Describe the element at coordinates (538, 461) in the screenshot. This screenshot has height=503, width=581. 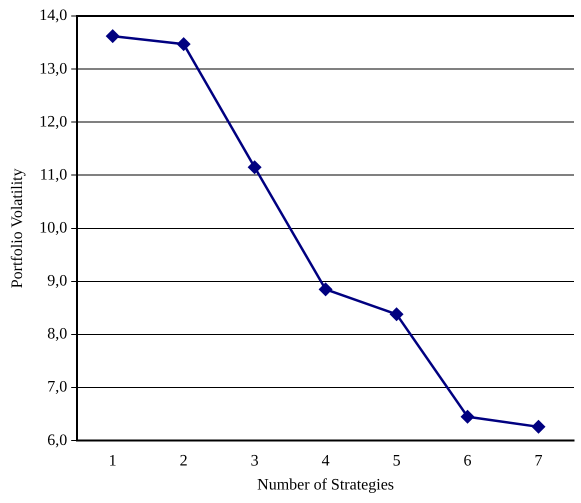
I see `x-tick-label: 7` at that location.